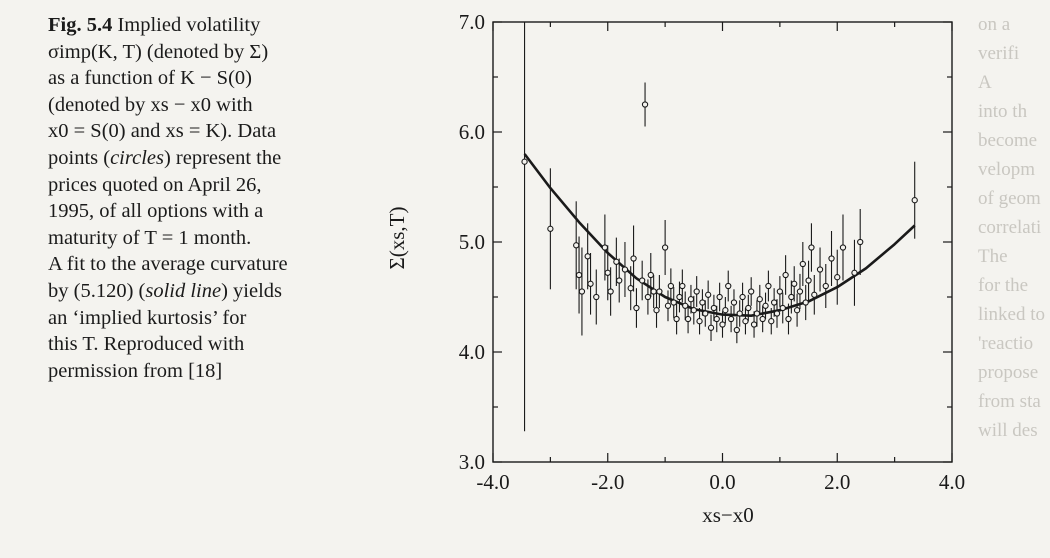 Image resolution: width=1050 pixels, height=558 pixels. Describe the element at coordinates (1012, 314) in the screenshot. I see `bleed-through-line: linked to` at that location.